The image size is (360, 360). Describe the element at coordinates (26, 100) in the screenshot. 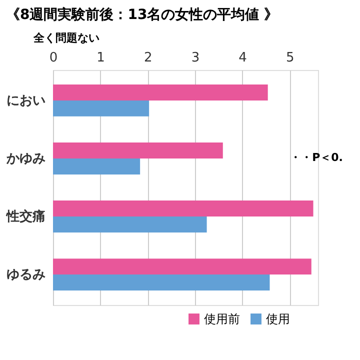

I see `y-tick-label: におい` at that location.